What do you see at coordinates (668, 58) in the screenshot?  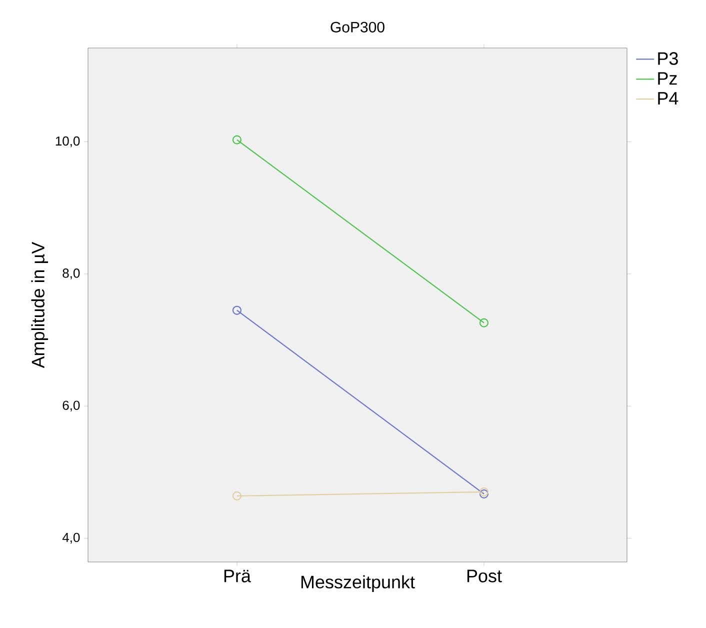 I see `legend-label: P3` at bounding box center [668, 58].